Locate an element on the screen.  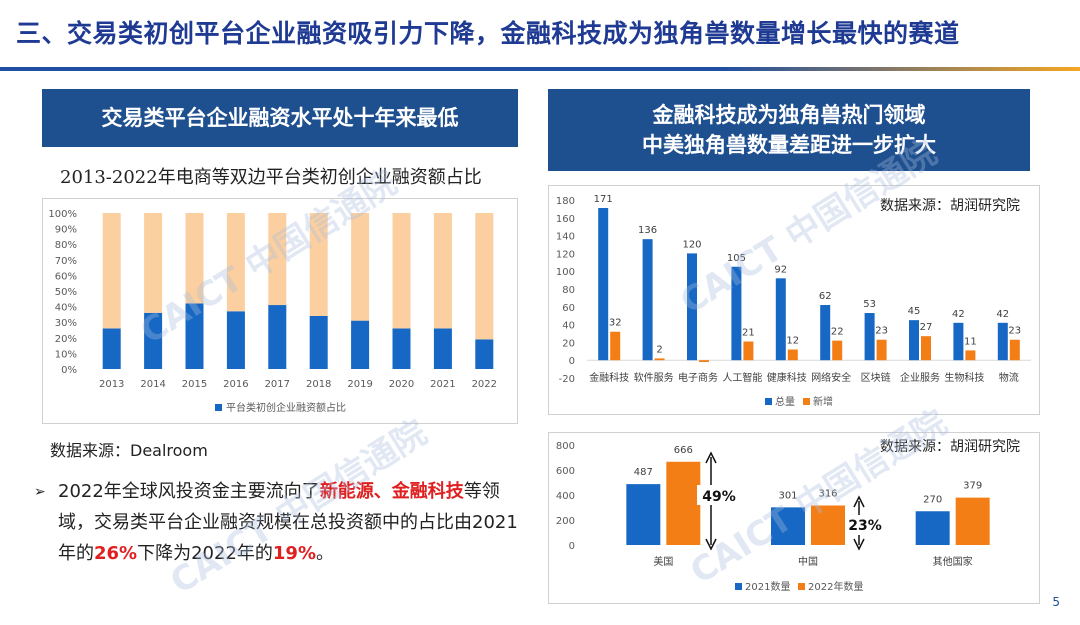
legend-label: 2022年数量 is located at coordinates (835, 586).